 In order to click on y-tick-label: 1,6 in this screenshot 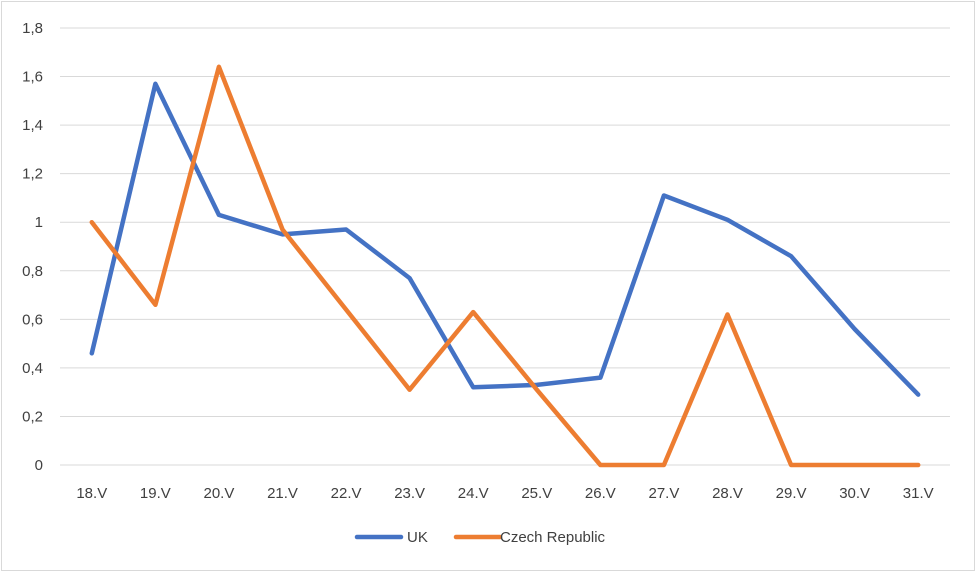, I will do `click(32, 77)`.